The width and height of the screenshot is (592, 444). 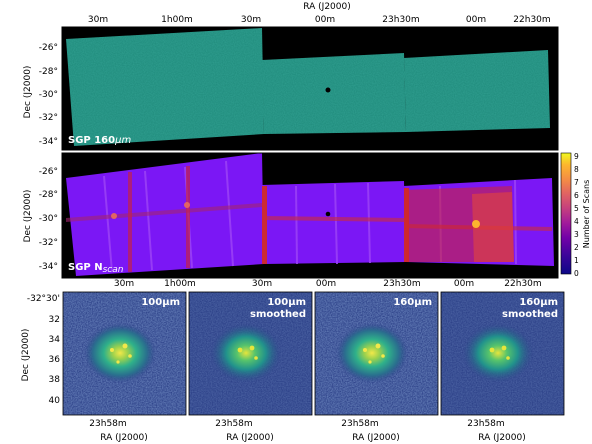 I want to click on bottom-ra-label-4: RA (J2000), so click(x=502, y=438).